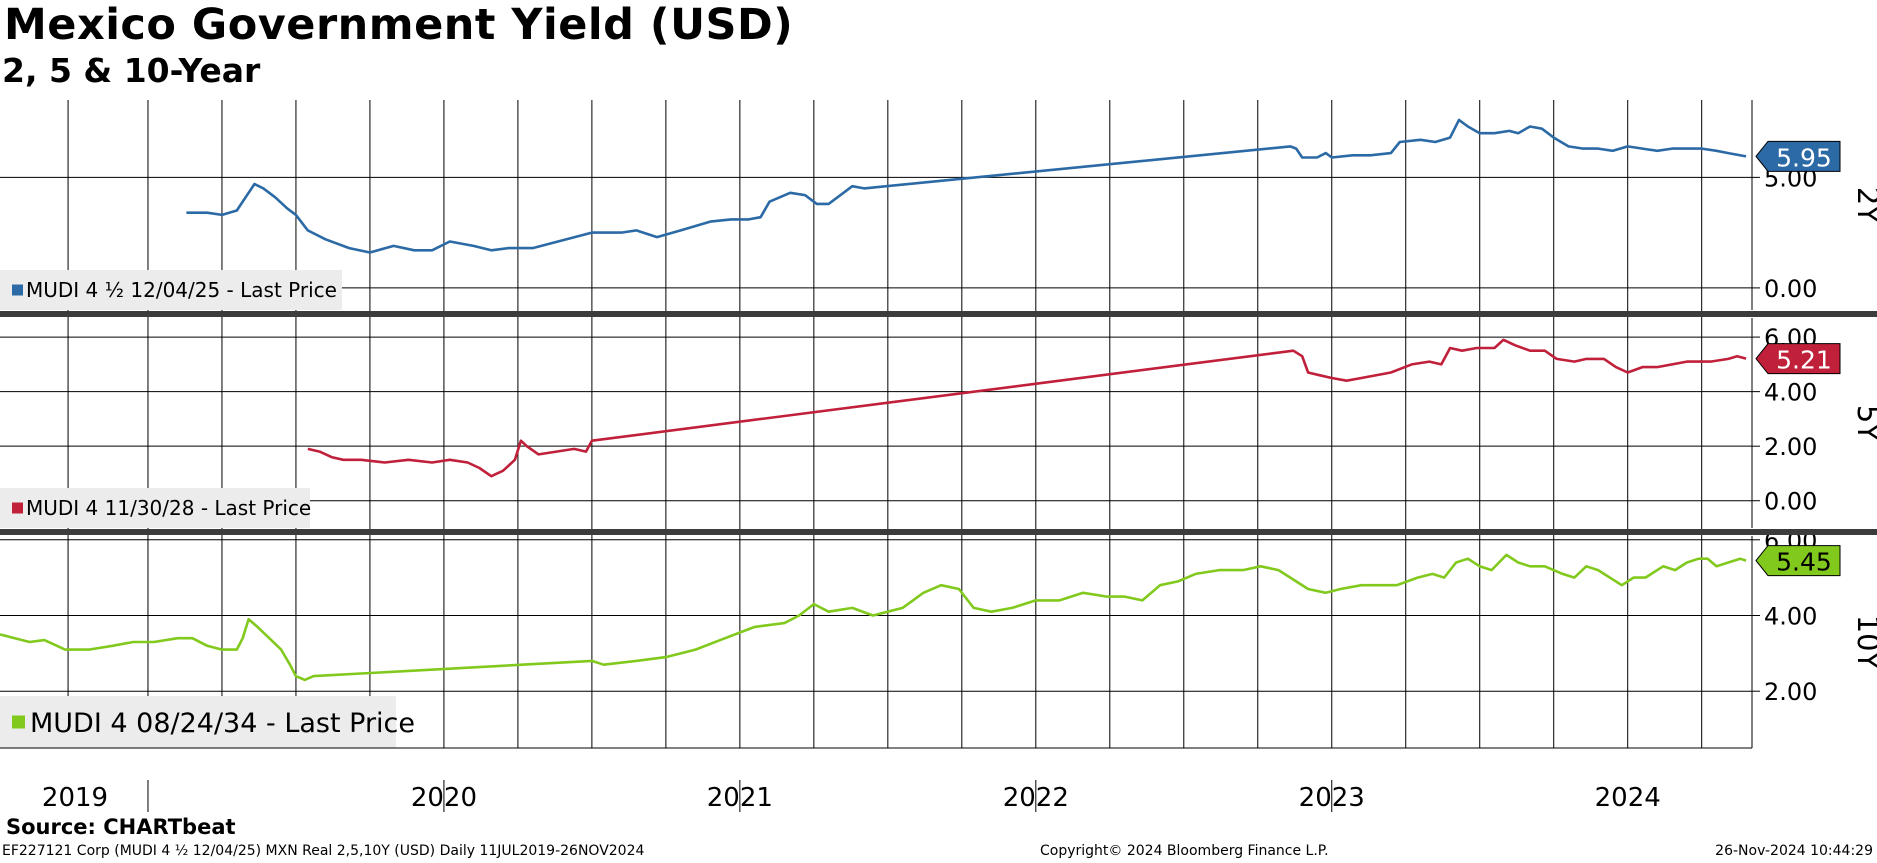 The height and width of the screenshot is (863, 1877). What do you see at coordinates (966, 186) in the screenshot?
I see `series-line-2Y` at bounding box center [966, 186].